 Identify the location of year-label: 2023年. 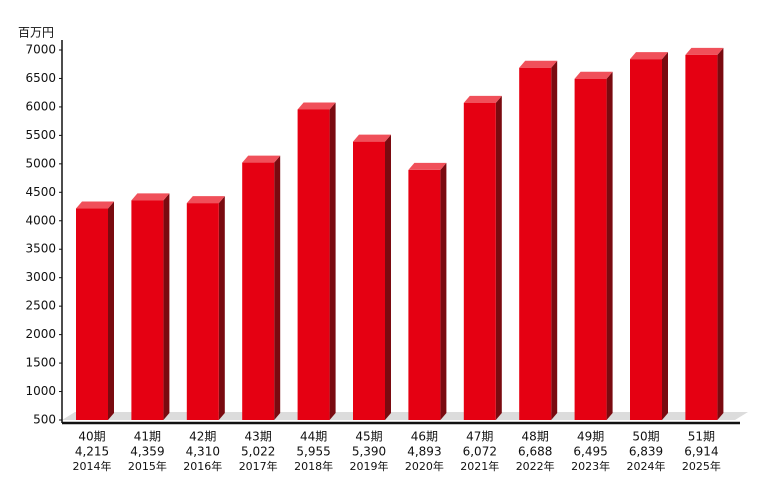
(590, 466).